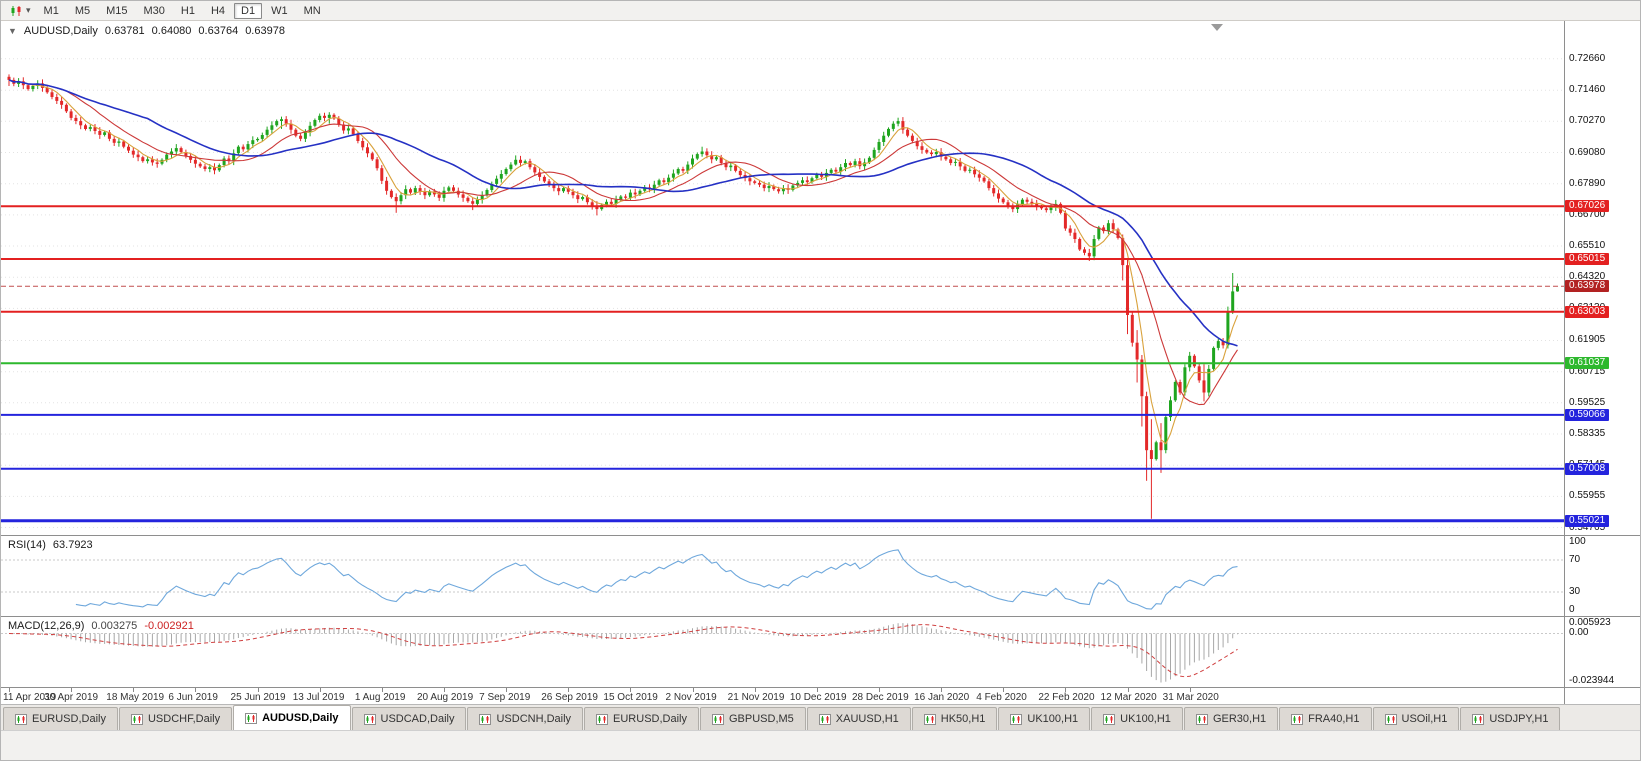 Image resolution: width=1641 pixels, height=761 pixels. Describe the element at coordinates (1587, 433) in the screenshot. I see `price-tick-label: 0.58335` at that location.